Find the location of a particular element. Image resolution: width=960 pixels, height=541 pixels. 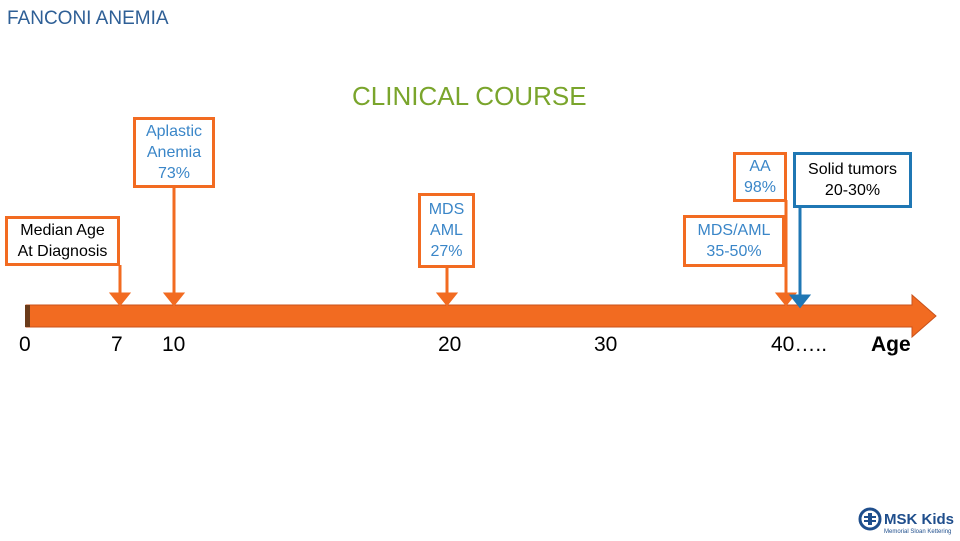

tick-label-20: 20 is located at coordinates (450, 344).